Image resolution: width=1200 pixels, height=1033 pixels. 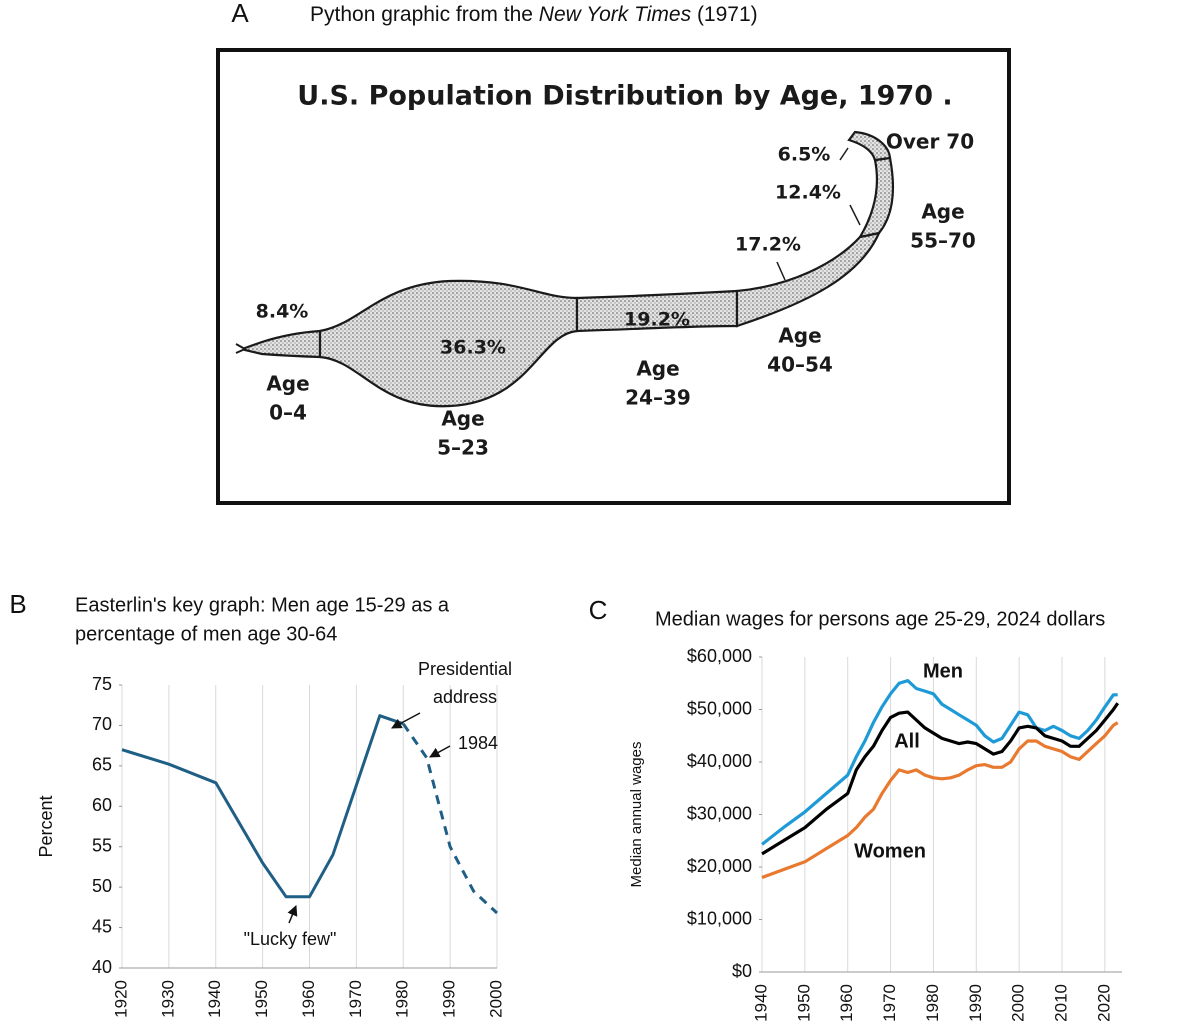 What do you see at coordinates (465, 669) in the screenshot?
I see `annotation: Presidential` at bounding box center [465, 669].